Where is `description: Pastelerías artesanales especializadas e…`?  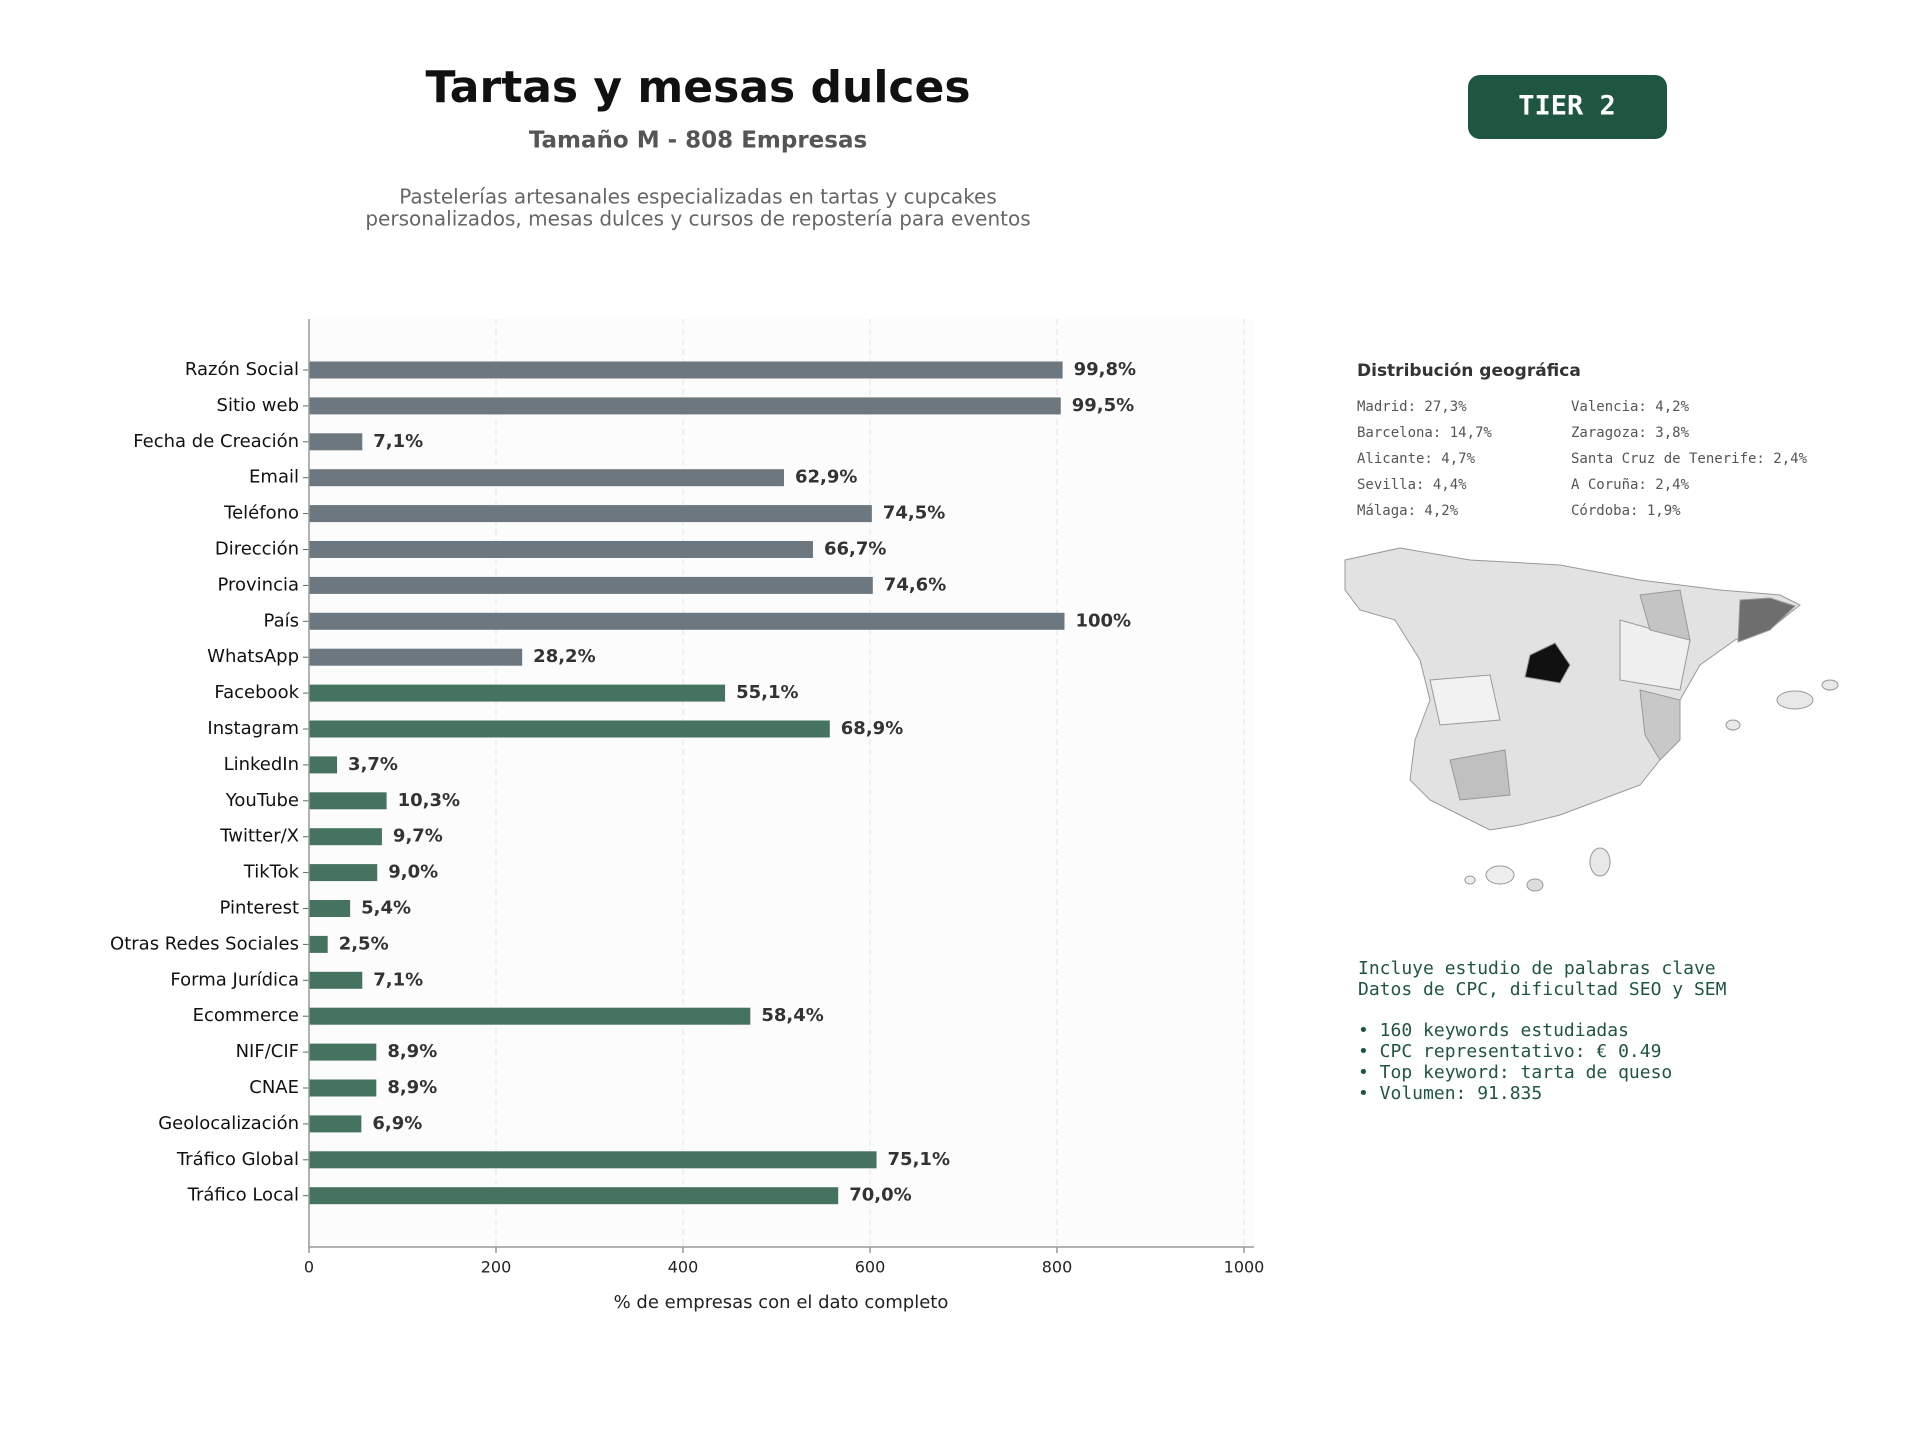
description: Pastelerías artesanales especializadas e… is located at coordinates (698, 197).